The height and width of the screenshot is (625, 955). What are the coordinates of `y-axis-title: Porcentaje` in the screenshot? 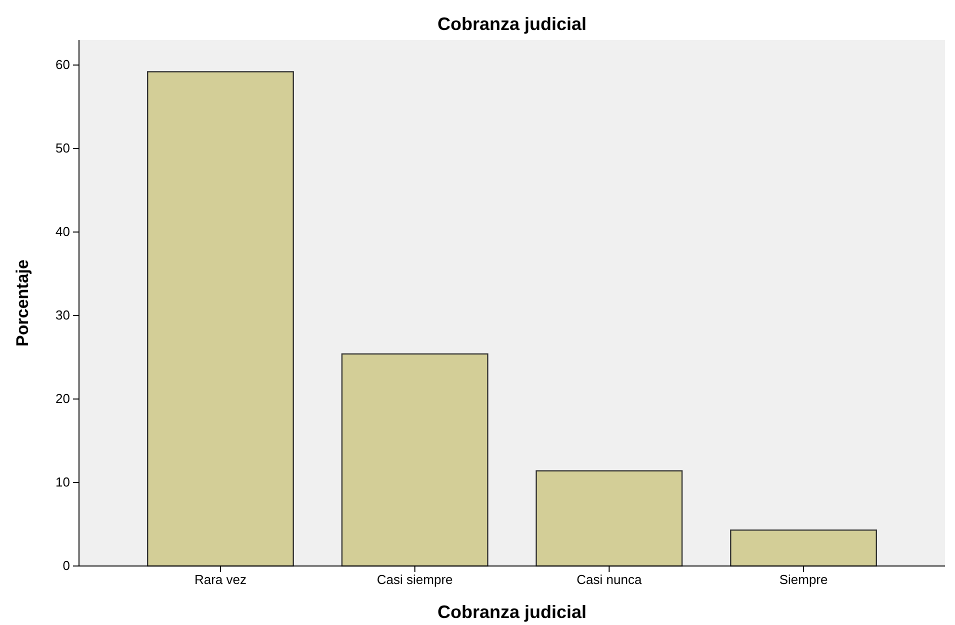 It's located at (22, 303).